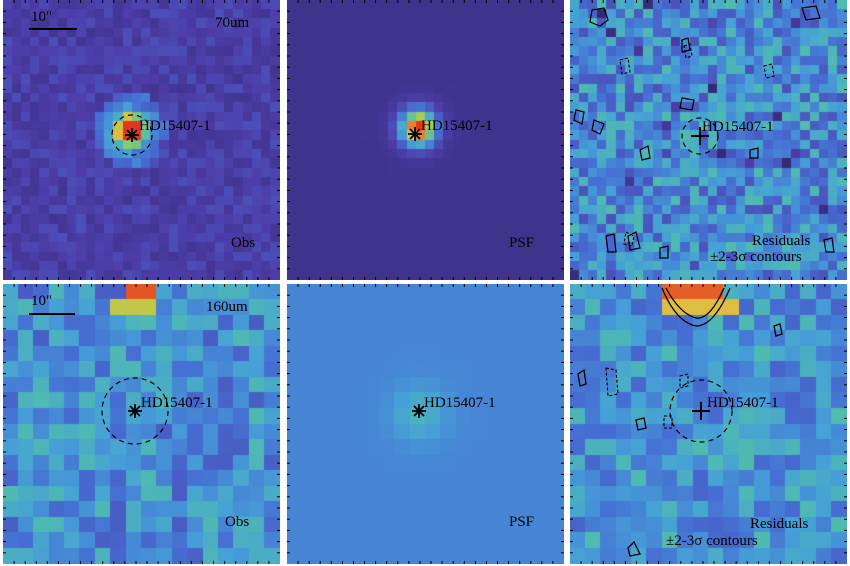 This screenshot has width=850, height=566. I want to click on band-label: 160um, so click(227, 307).